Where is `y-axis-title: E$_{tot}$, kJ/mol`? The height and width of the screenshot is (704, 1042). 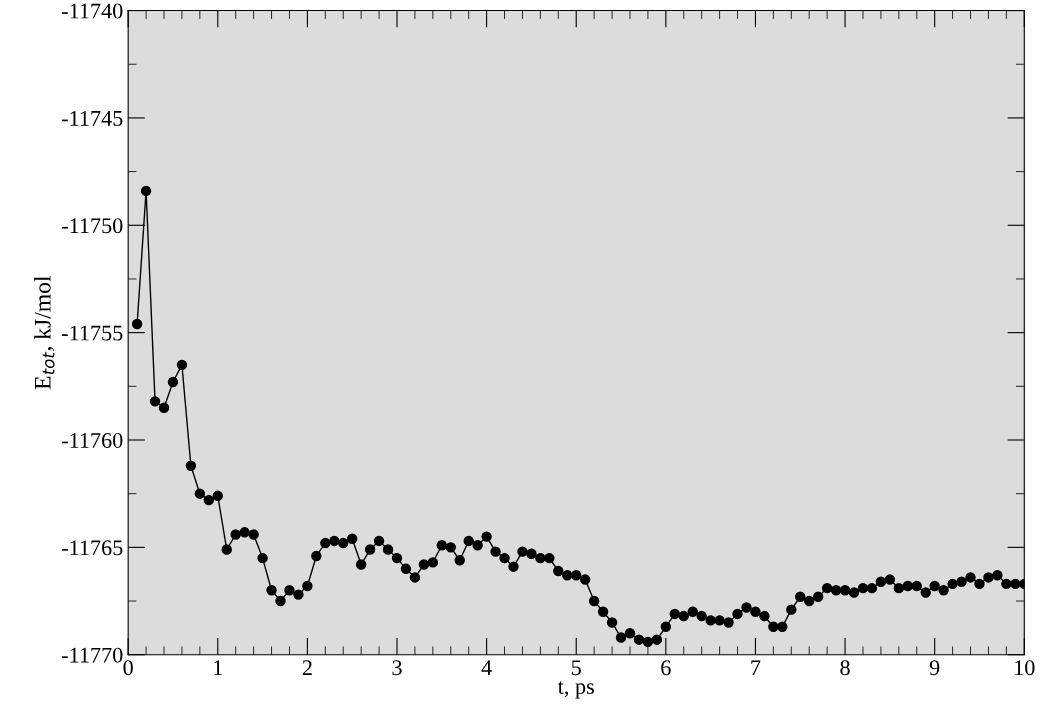 y-axis-title: E$_{tot}$, kJ/mol is located at coordinates (44, 332).